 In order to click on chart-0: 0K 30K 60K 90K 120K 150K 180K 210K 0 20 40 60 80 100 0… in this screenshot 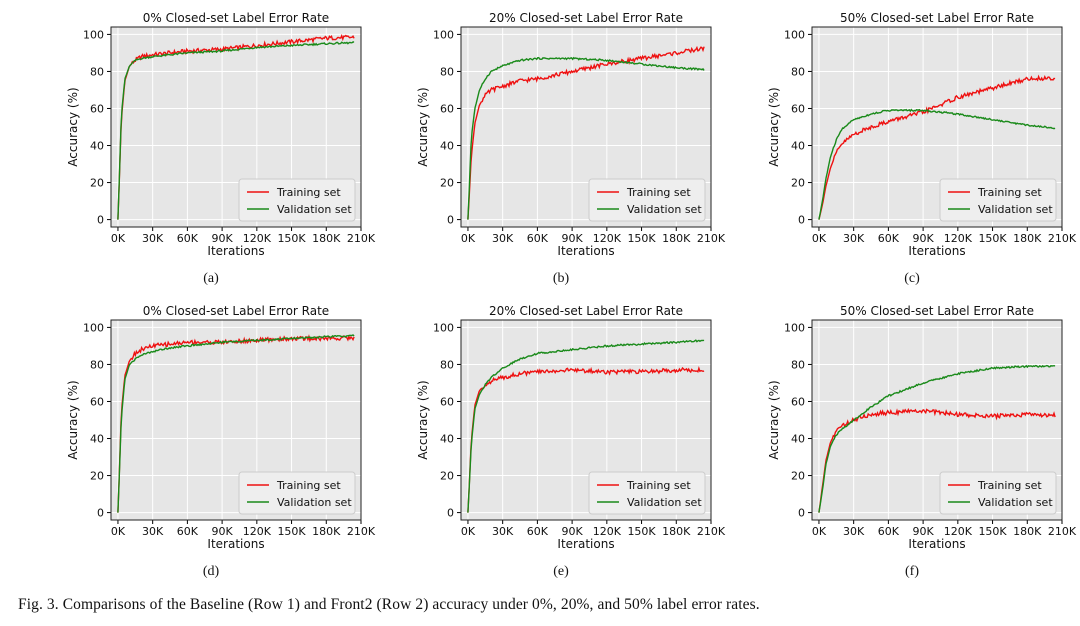, I will do `click(221, 148)`.